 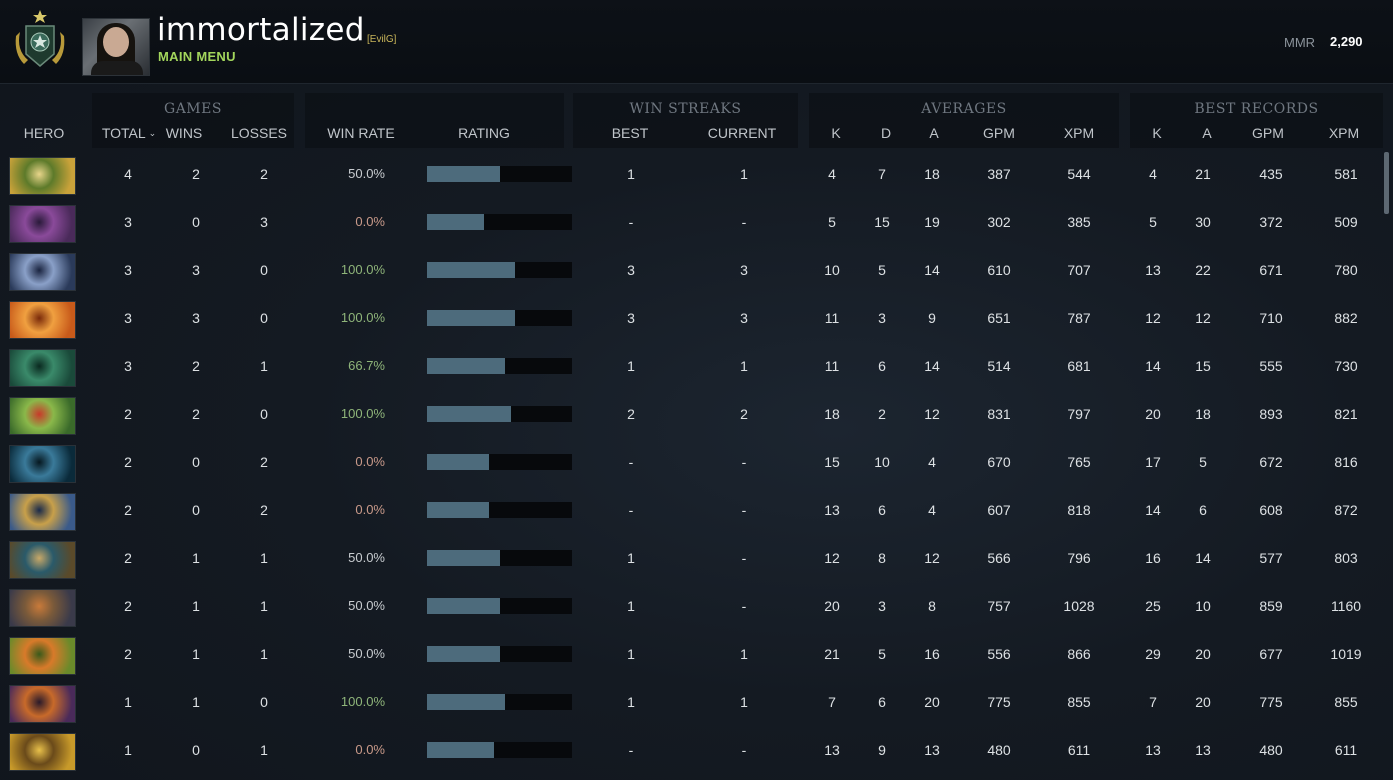 What do you see at coordinates (1344, 133) in the screenshot?
I see `column-header-best-xpm: XPM` at bounding box center [1344, 133].